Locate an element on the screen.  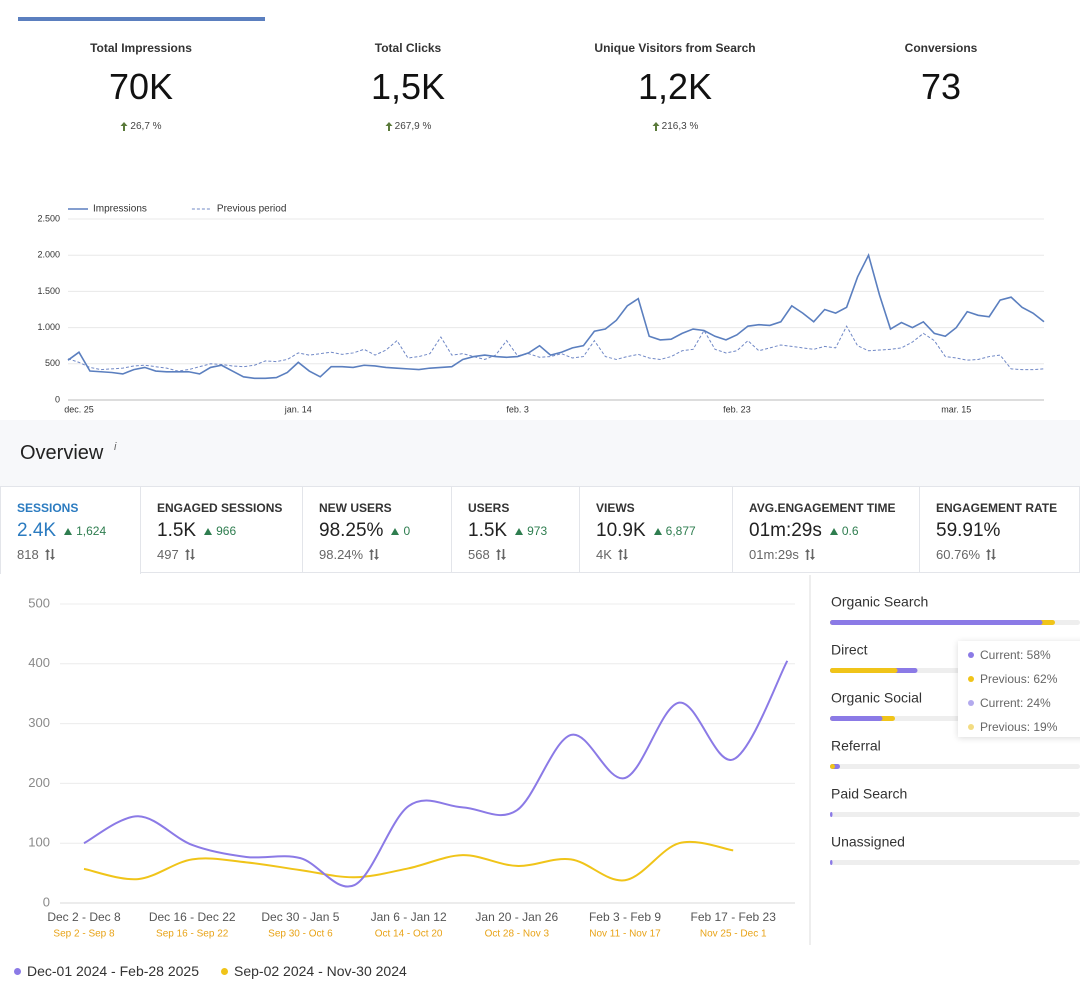
tab-delta: 0 is located at coordinates (400, 531).